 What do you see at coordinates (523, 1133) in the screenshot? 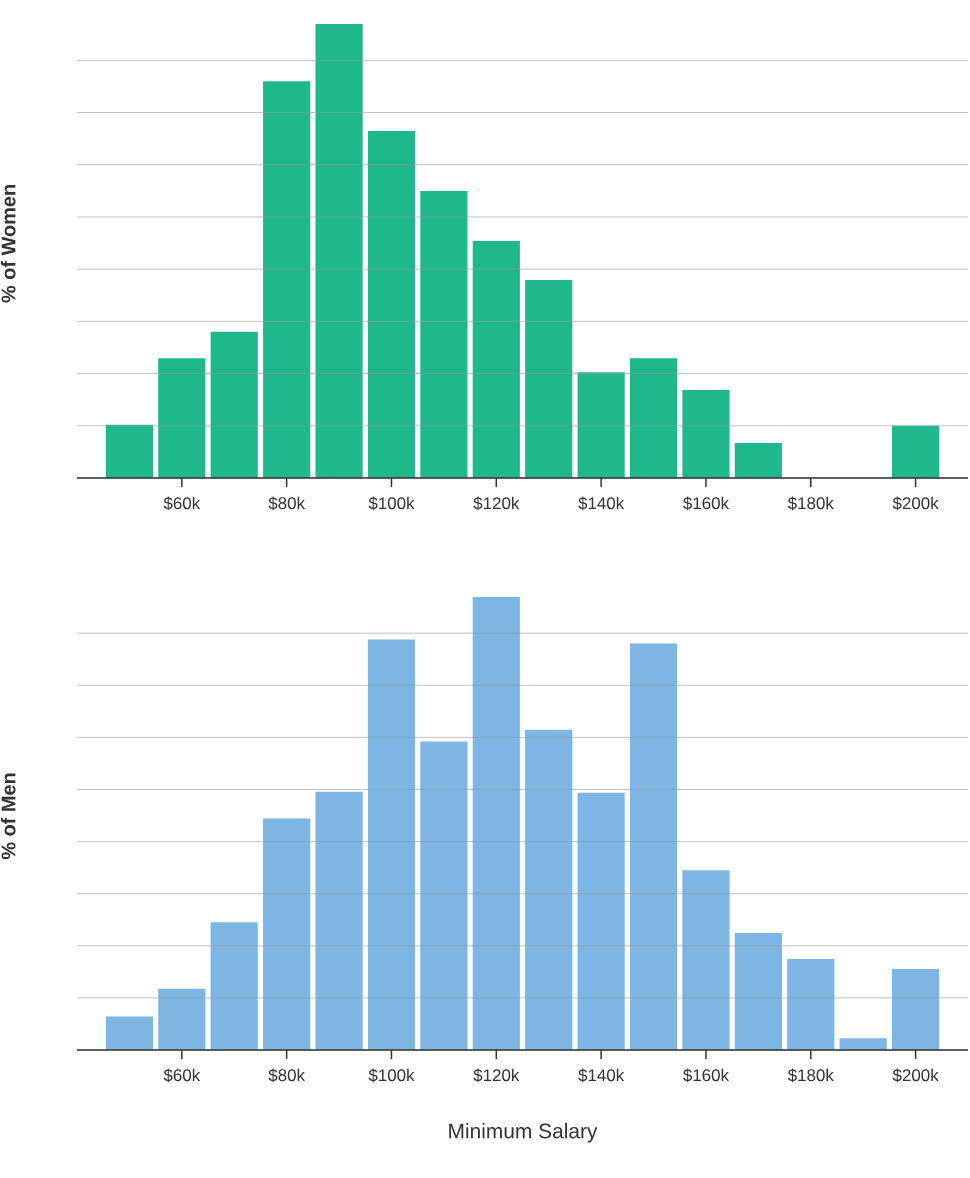
I see `x-axis-title: Minimum Salary` at bounding box center [523, 1133].